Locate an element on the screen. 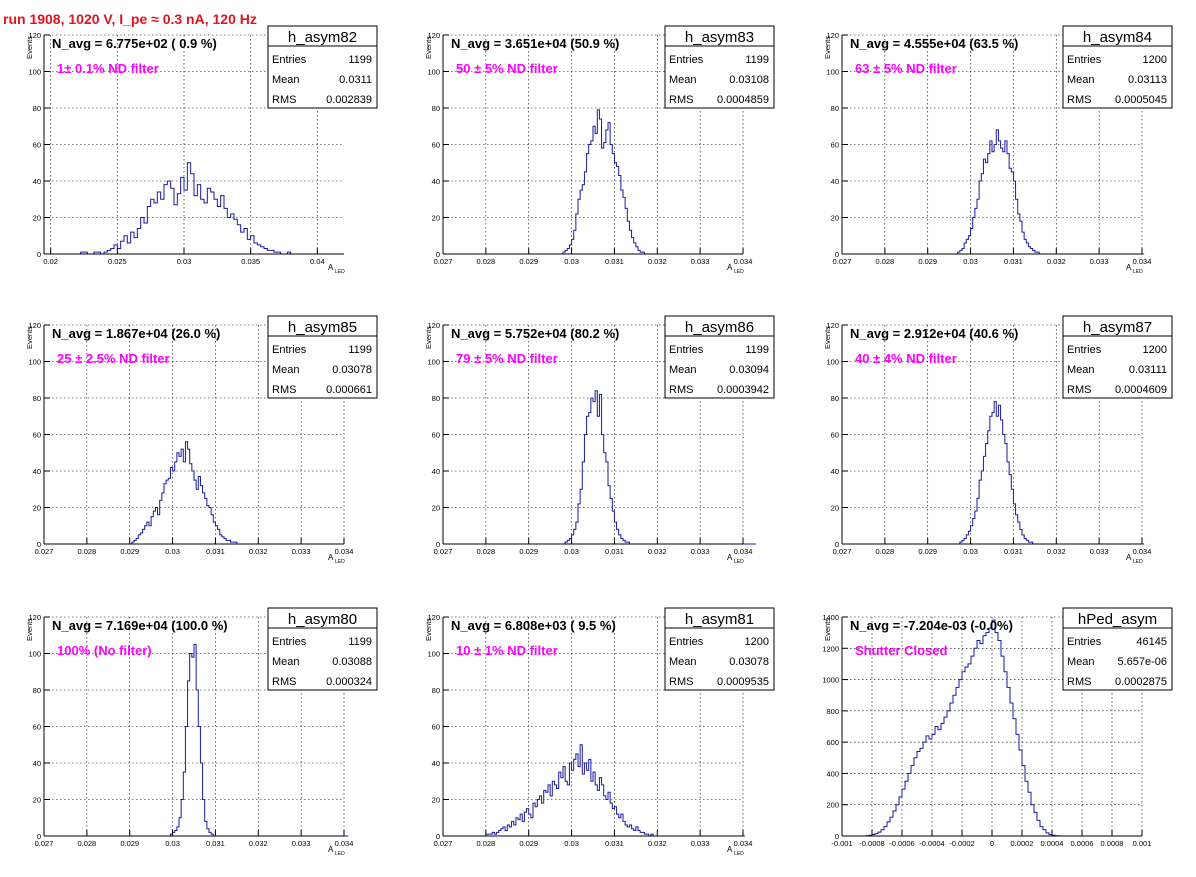 The height and width of the screenshot is (877, 1196). histogram-line-h_asym86 is located at coordinates (599, 467).